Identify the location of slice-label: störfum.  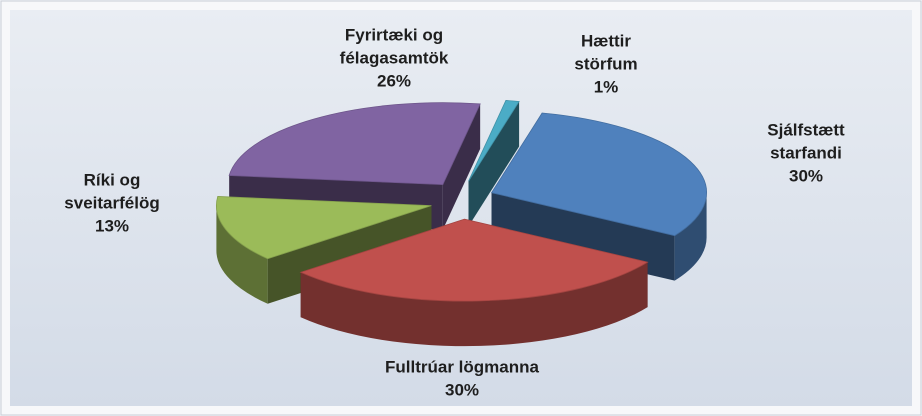
(605, 63).